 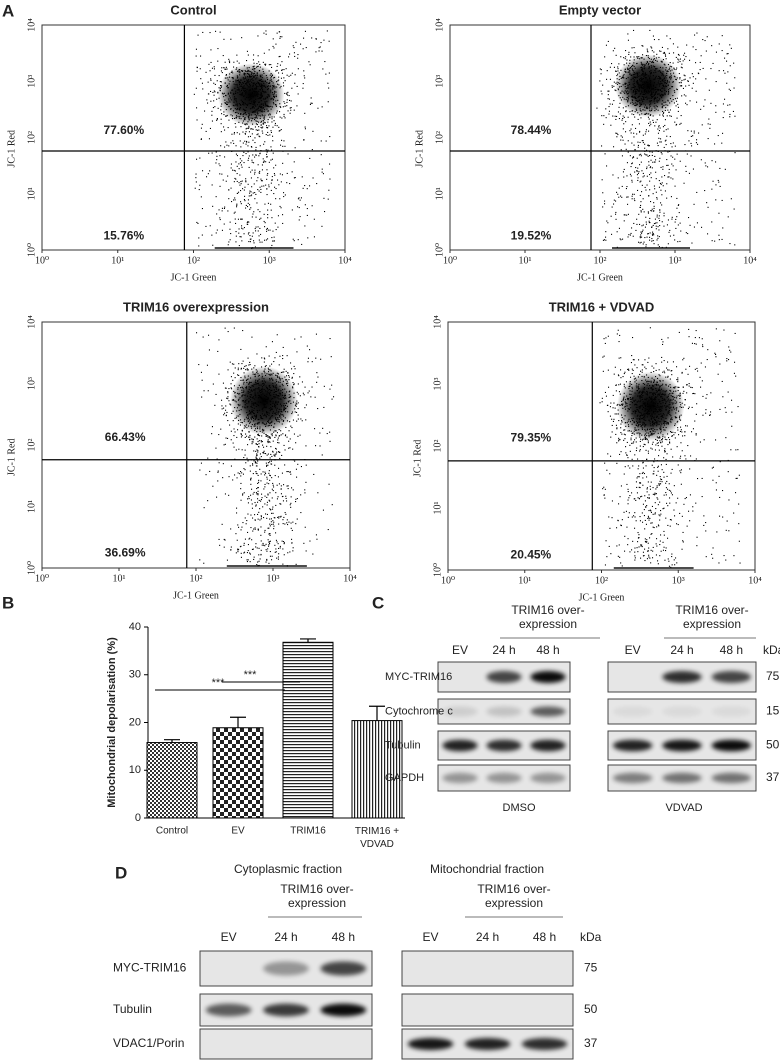 What do you see at coordinates (8, 602) in the screenshot?
I see `panel-label: B` at bounding box center [8, 602].